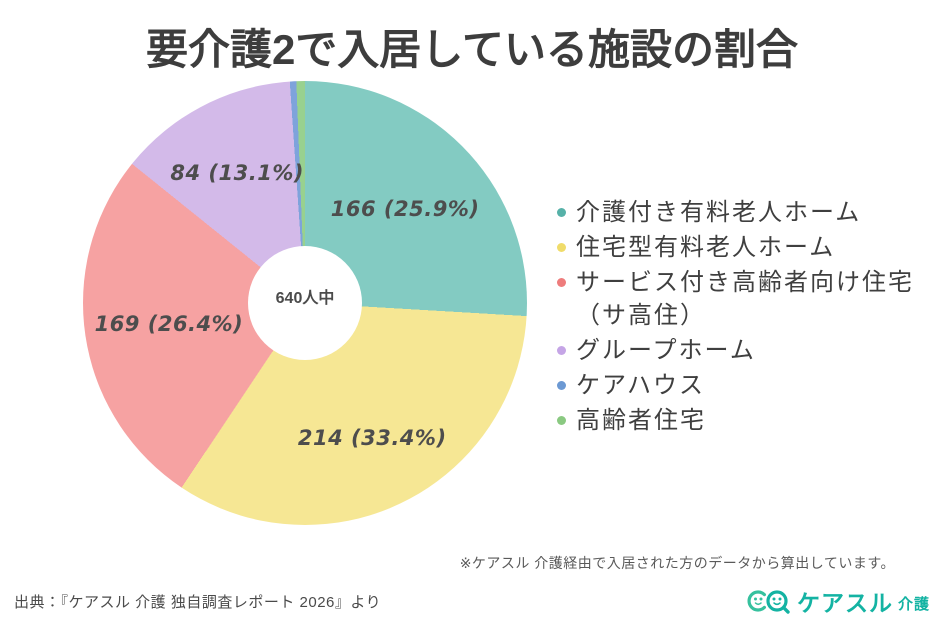  I want to click on legend-label: 介護付き有料老人ホーム, so click(719, 212).